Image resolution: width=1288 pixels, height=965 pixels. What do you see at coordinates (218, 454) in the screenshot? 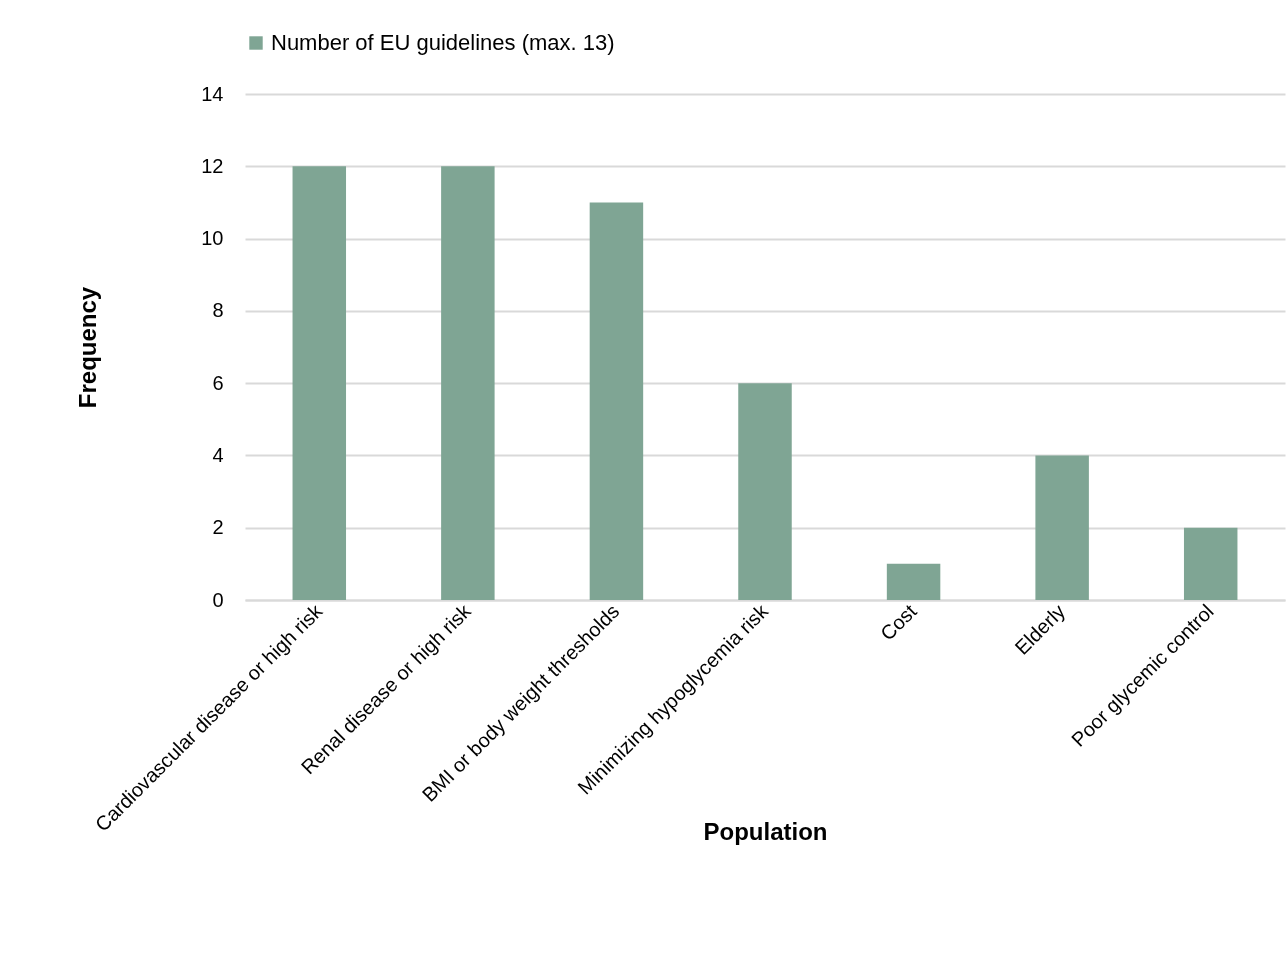
I see `y-tick-label: 4` at bounding box center [218, 454].